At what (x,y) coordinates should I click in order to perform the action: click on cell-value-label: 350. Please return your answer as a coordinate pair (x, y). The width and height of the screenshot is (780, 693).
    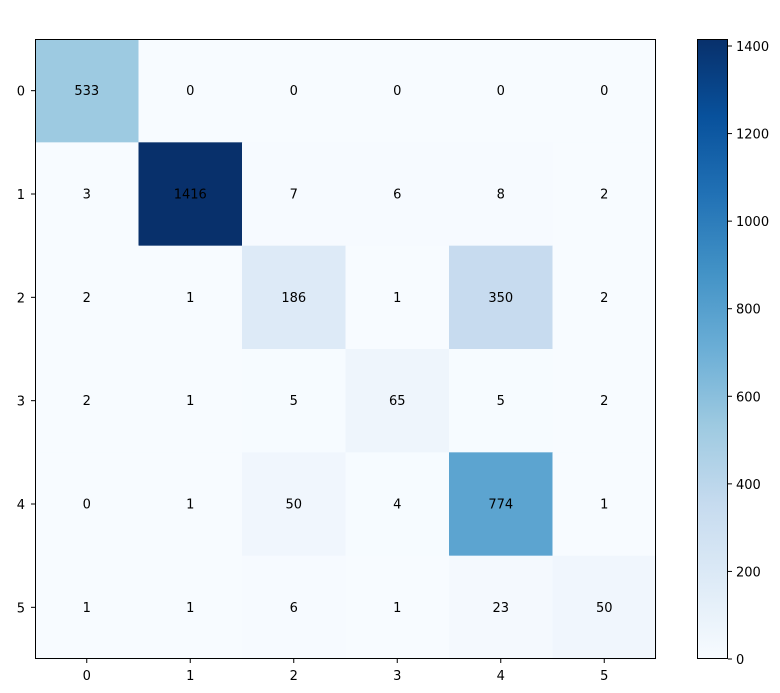
    Looking at the image, I should click on (500, 298).